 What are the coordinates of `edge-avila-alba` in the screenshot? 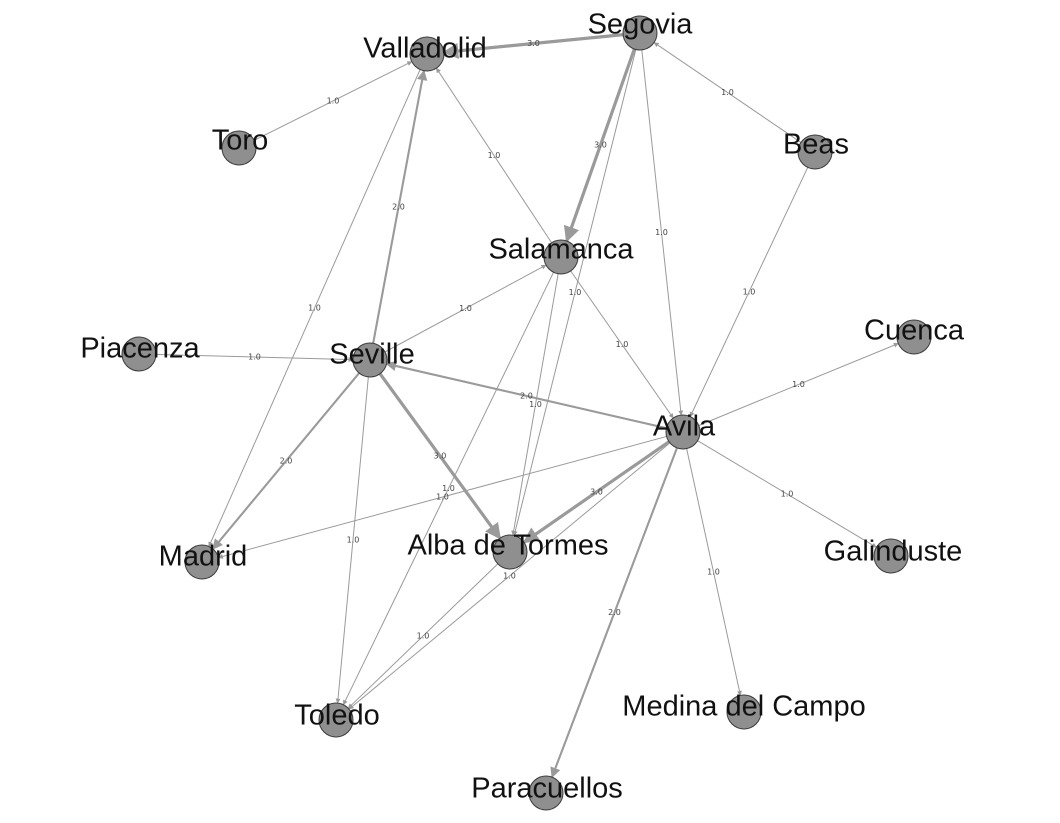 It's located at (599, 490).